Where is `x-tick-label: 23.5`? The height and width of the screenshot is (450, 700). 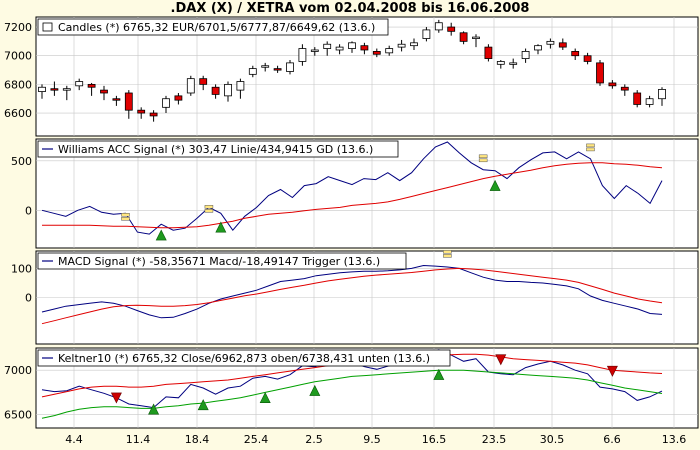
x-tick-label: 23.5 is located at coordinates (494, 439).